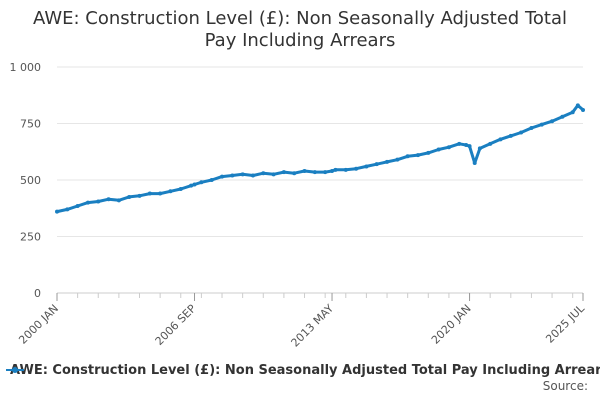 This screenshot has height=400, width=600. I want to click on y-axis: 0 250 500 750 1 000, so click(26, 180).